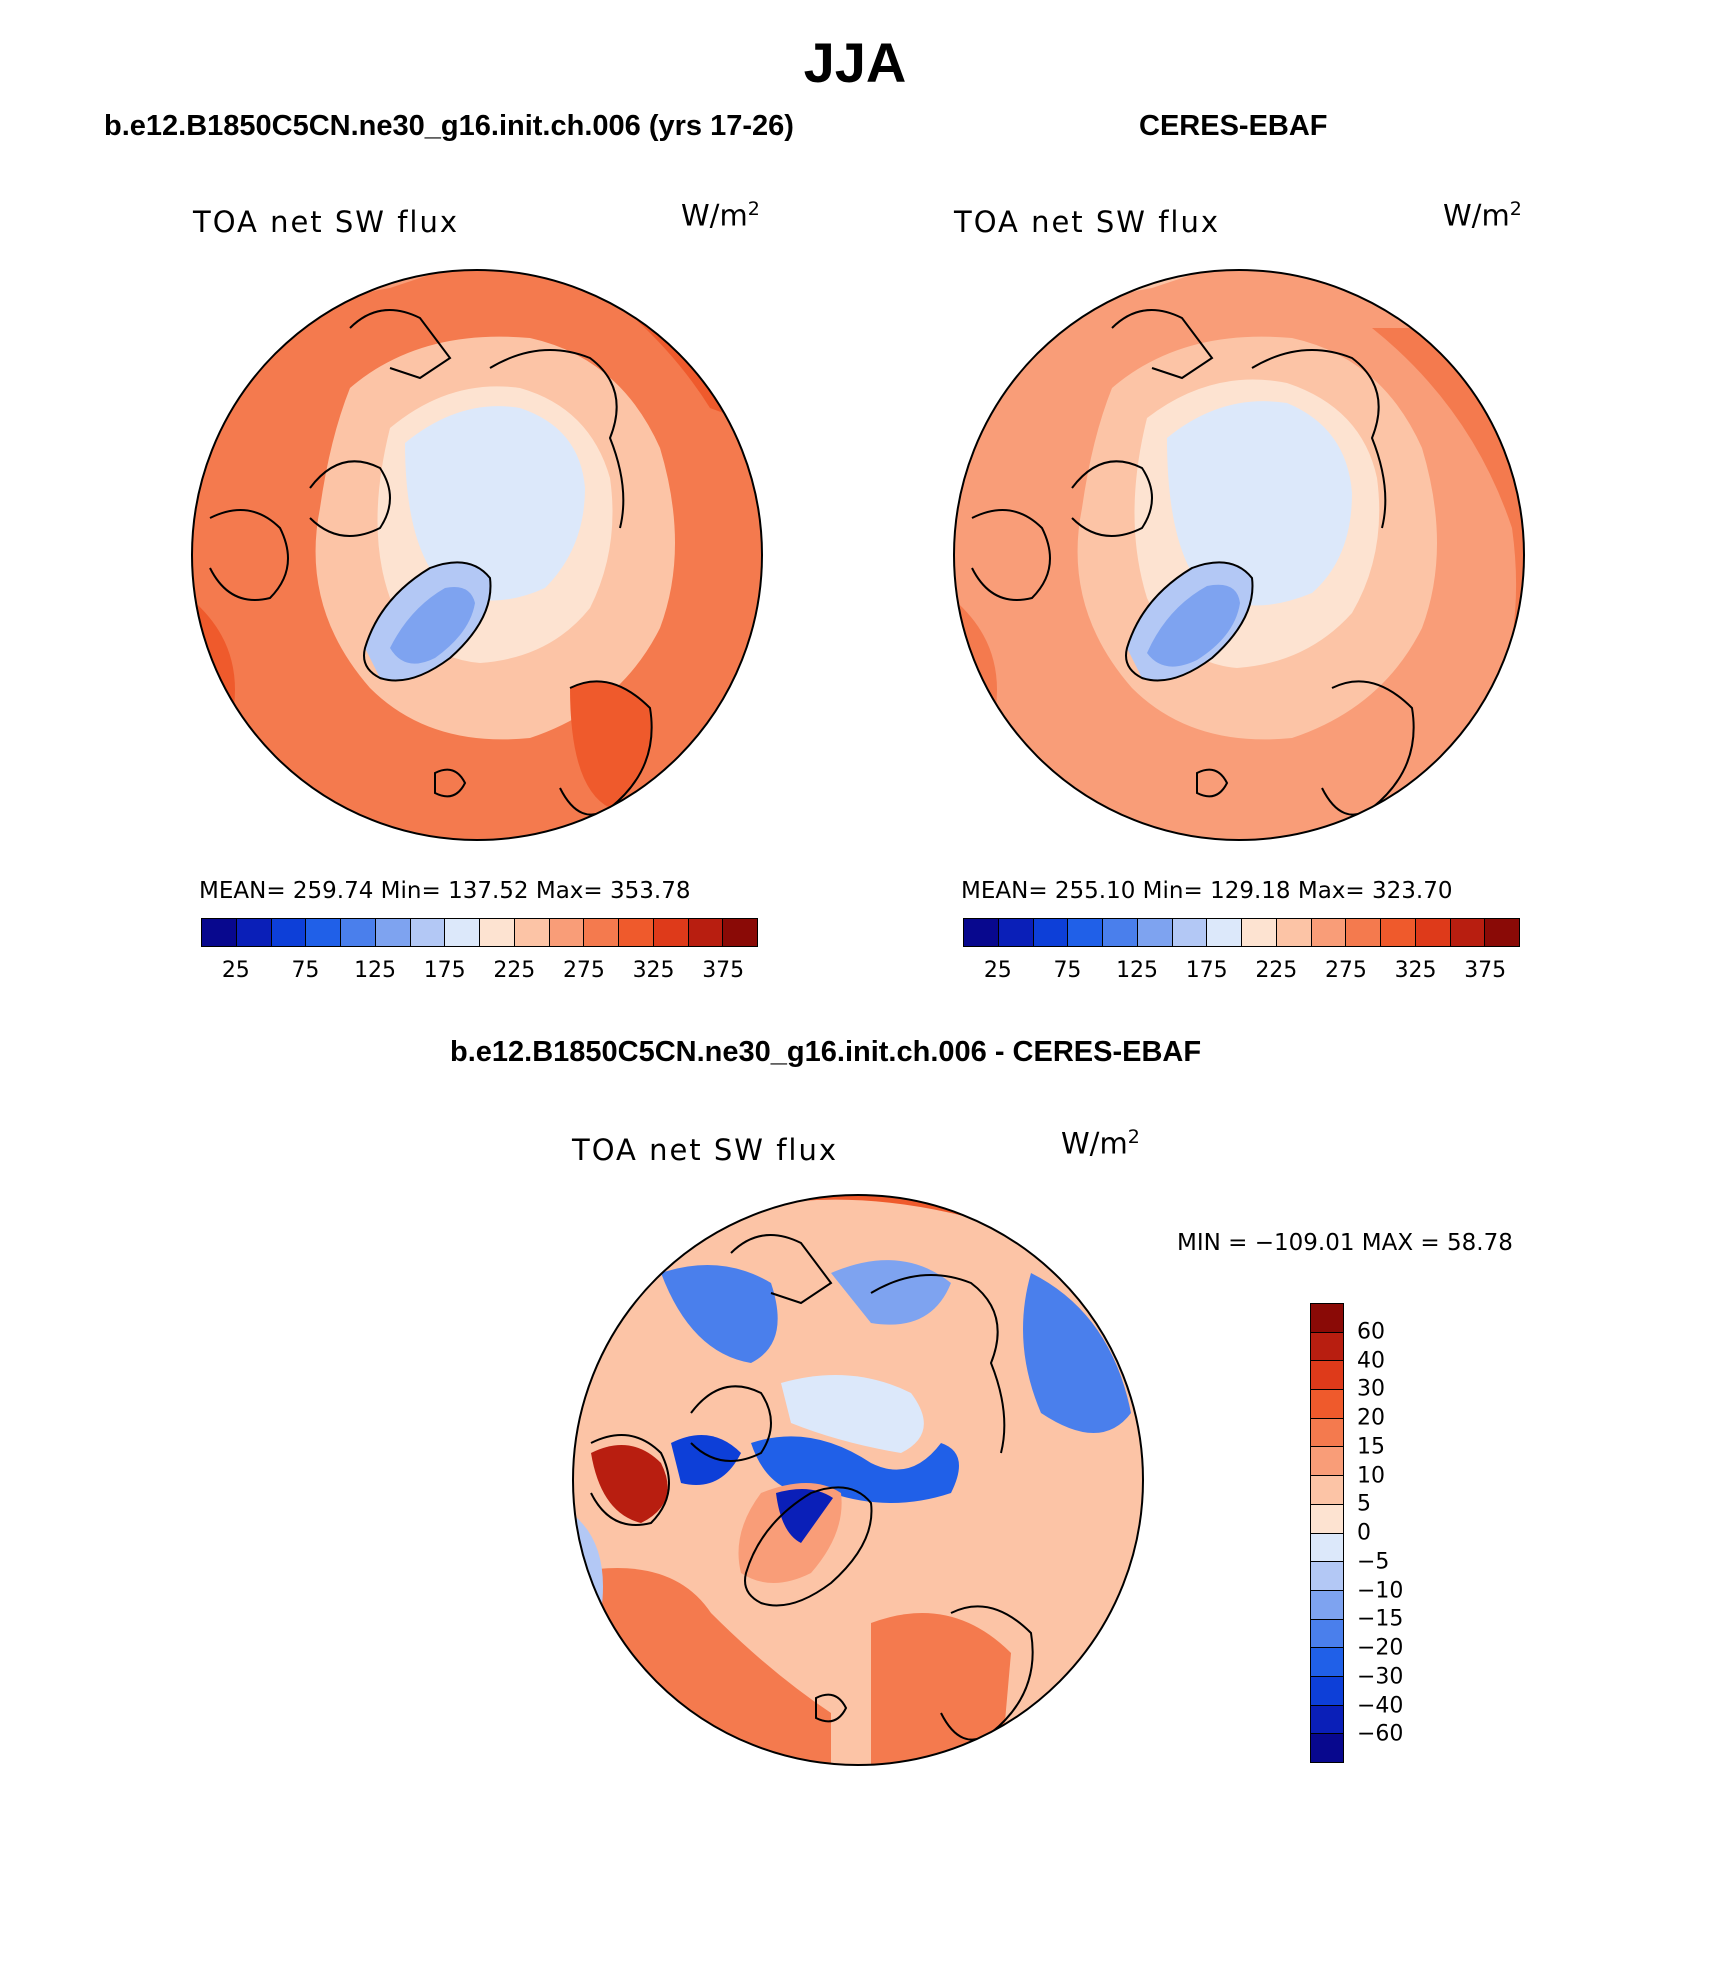 The image size is (1710, 1972). What do you see at coordinates (477, 555) in the screenshot?
I see `panel-model-polar-map` at bounding box center [477, 555].